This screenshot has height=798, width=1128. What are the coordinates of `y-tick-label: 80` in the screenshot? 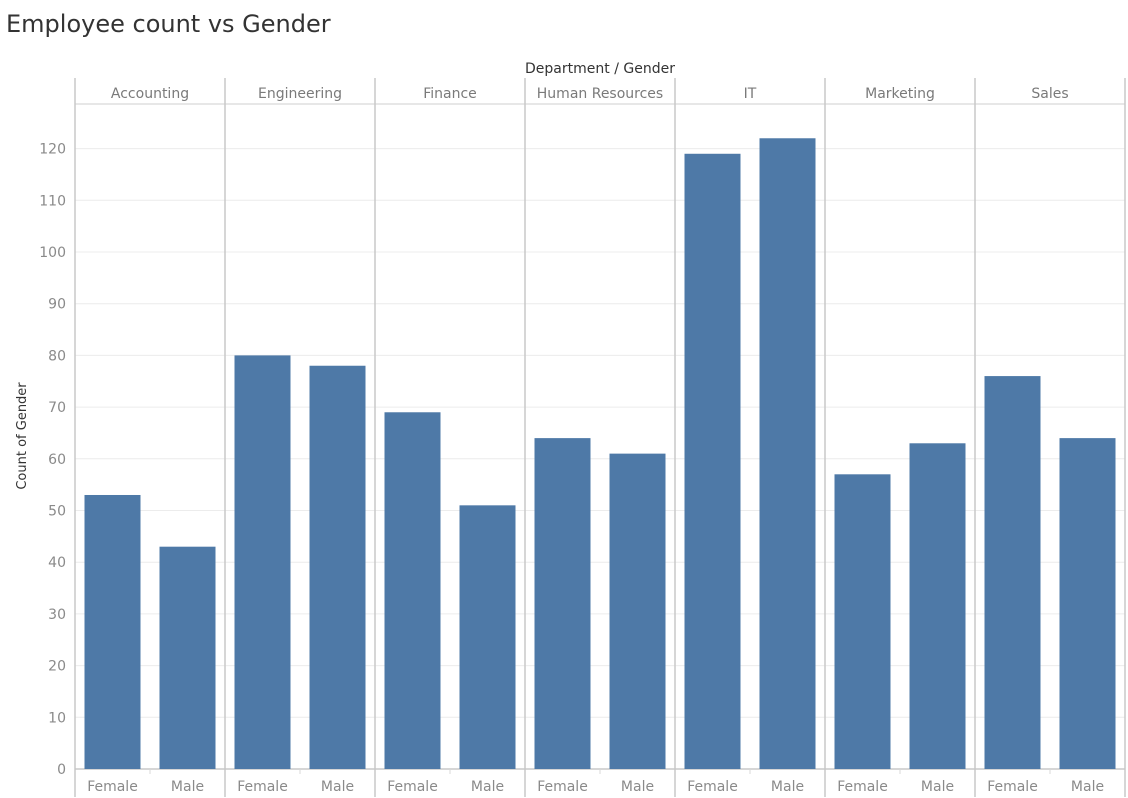 It's located at (57, 356).